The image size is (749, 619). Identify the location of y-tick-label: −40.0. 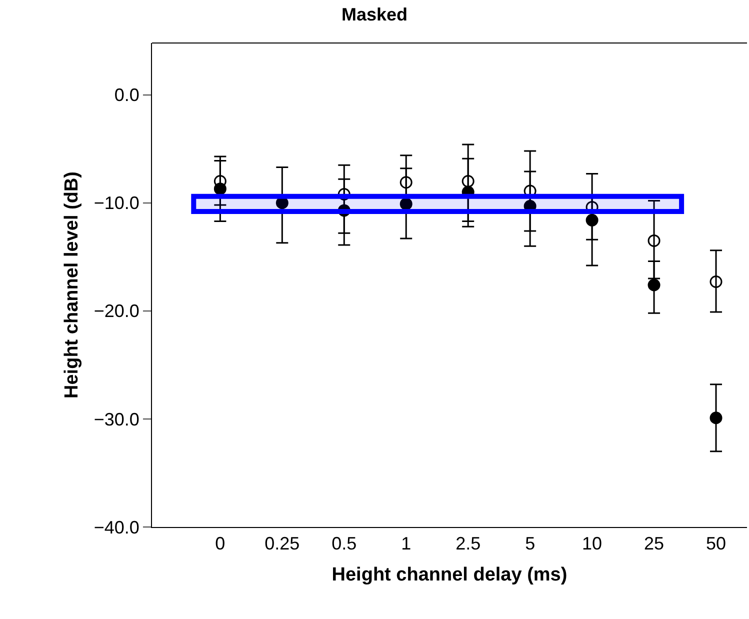
(117, 527).